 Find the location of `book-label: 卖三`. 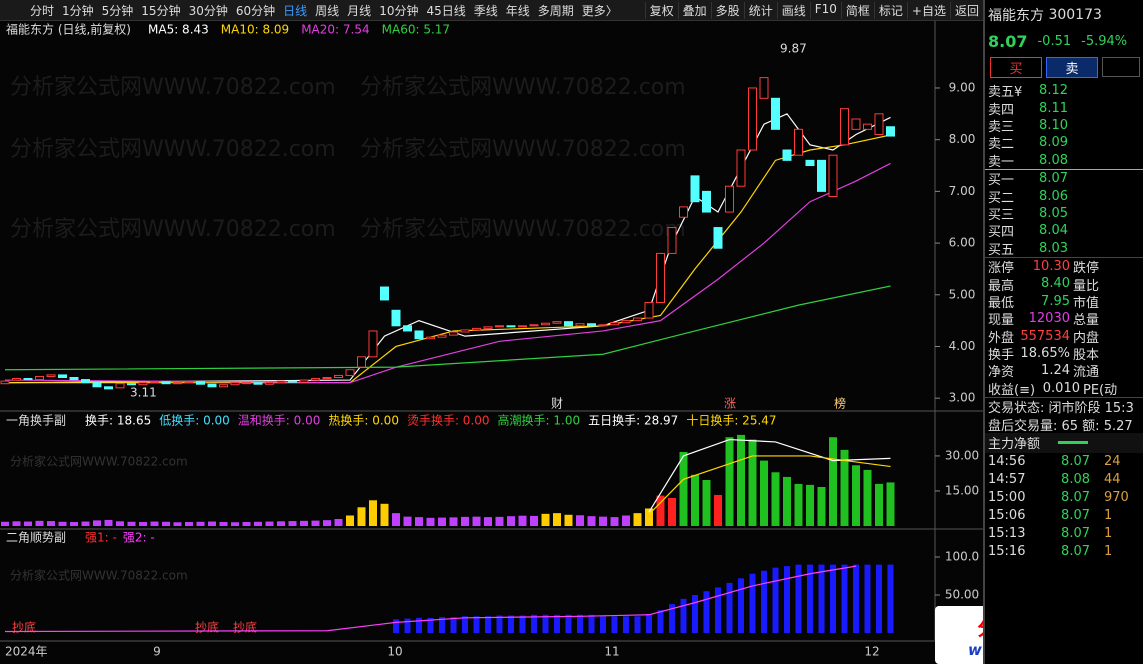

book-label: 卖三 is located at coordinates (1001, 127).